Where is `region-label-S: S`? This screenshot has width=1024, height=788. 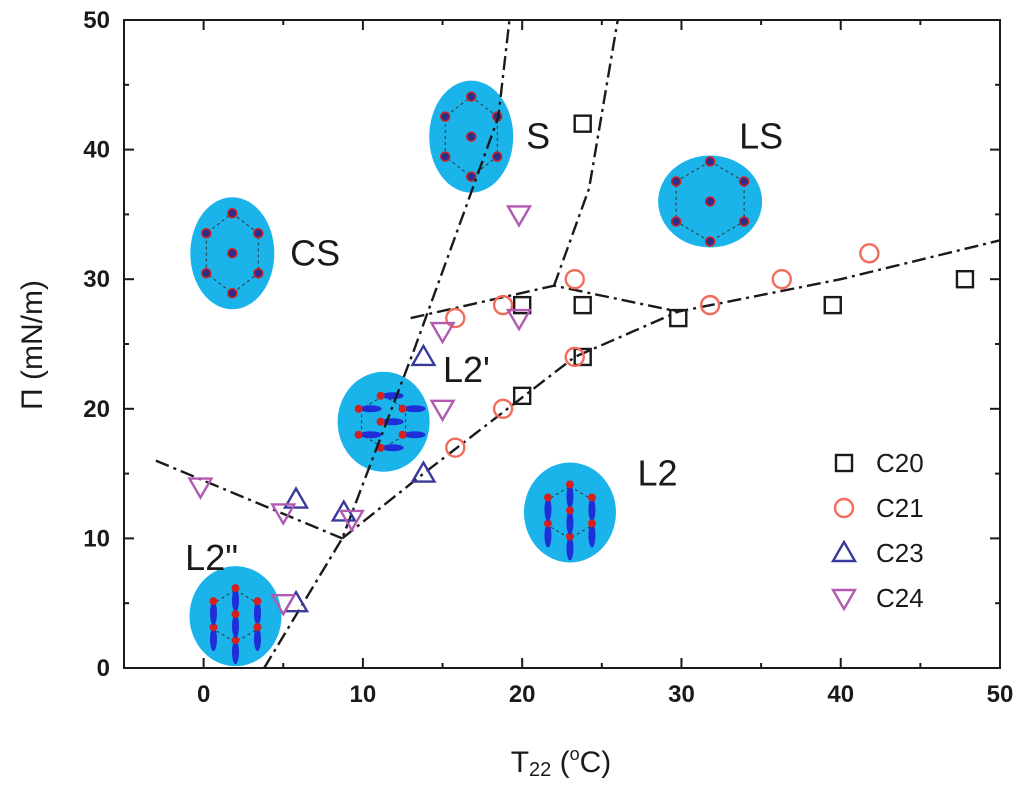
region-label-S: S is located at coordinates (538, 136).